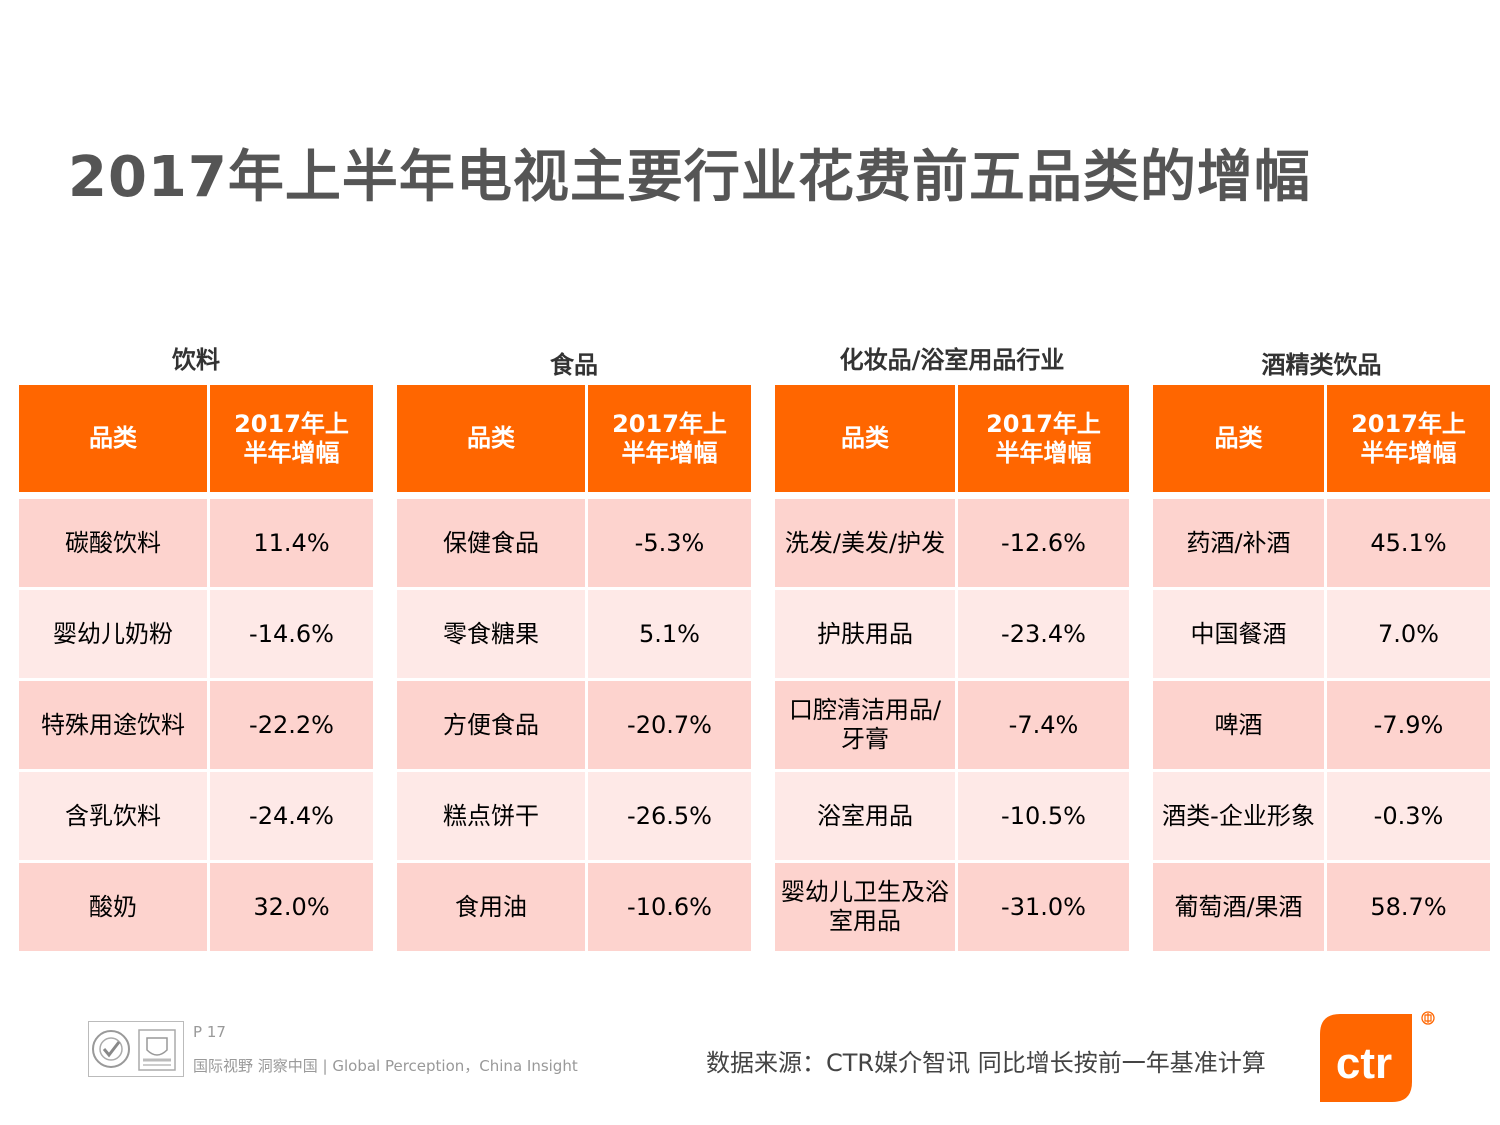 This screenshot has height=1125, width=1500. What do you see at coordinates (291, 543) in the screenshot?
I see `growth-value-cell: 11.4%` at bounding box center [291, 543].